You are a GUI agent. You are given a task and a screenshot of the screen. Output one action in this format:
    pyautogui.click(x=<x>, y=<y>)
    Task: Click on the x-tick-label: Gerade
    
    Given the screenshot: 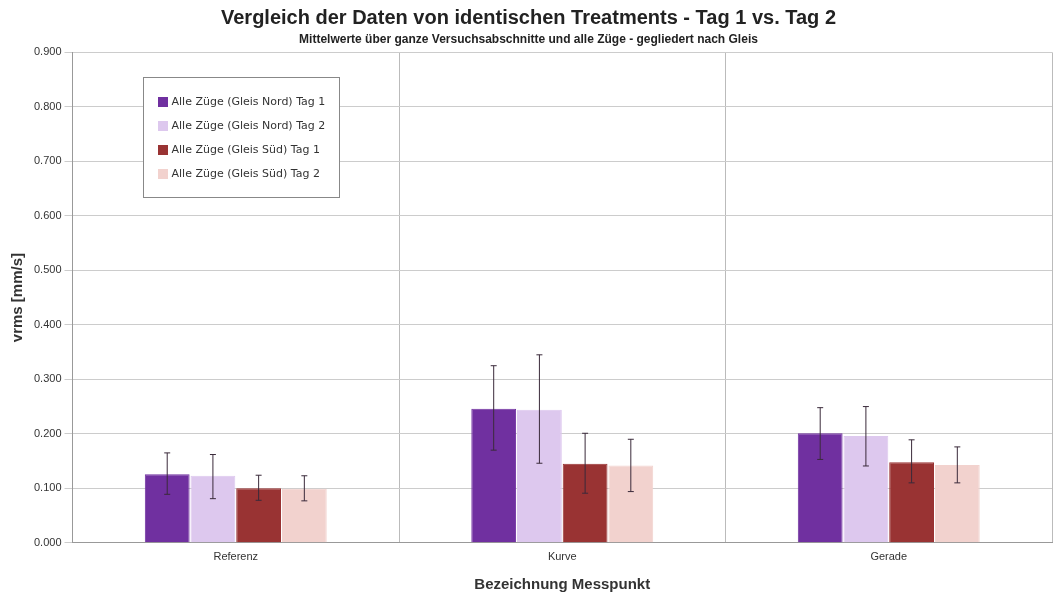 What is the action you would take?
    pyautogui.click(x=889, y=556)
    